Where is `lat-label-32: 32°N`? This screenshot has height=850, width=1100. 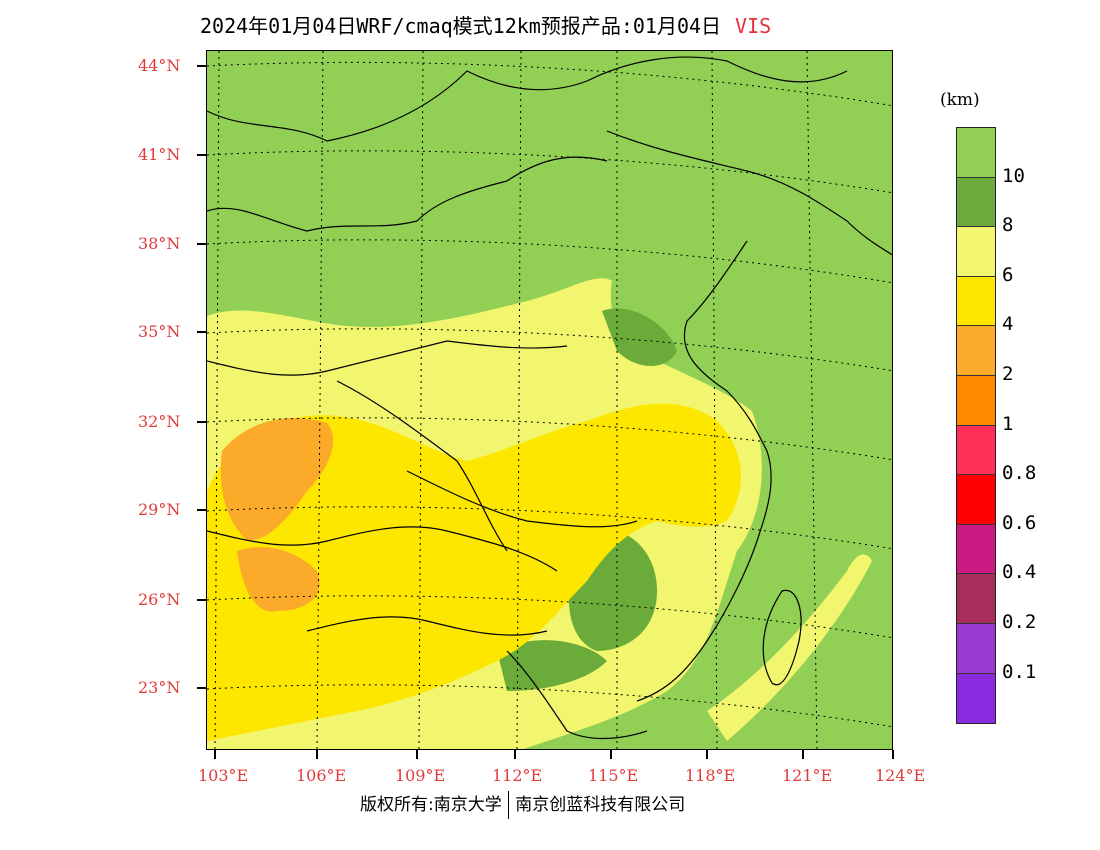
lat-label-32: 32°N is located at coordinates (159, 421).